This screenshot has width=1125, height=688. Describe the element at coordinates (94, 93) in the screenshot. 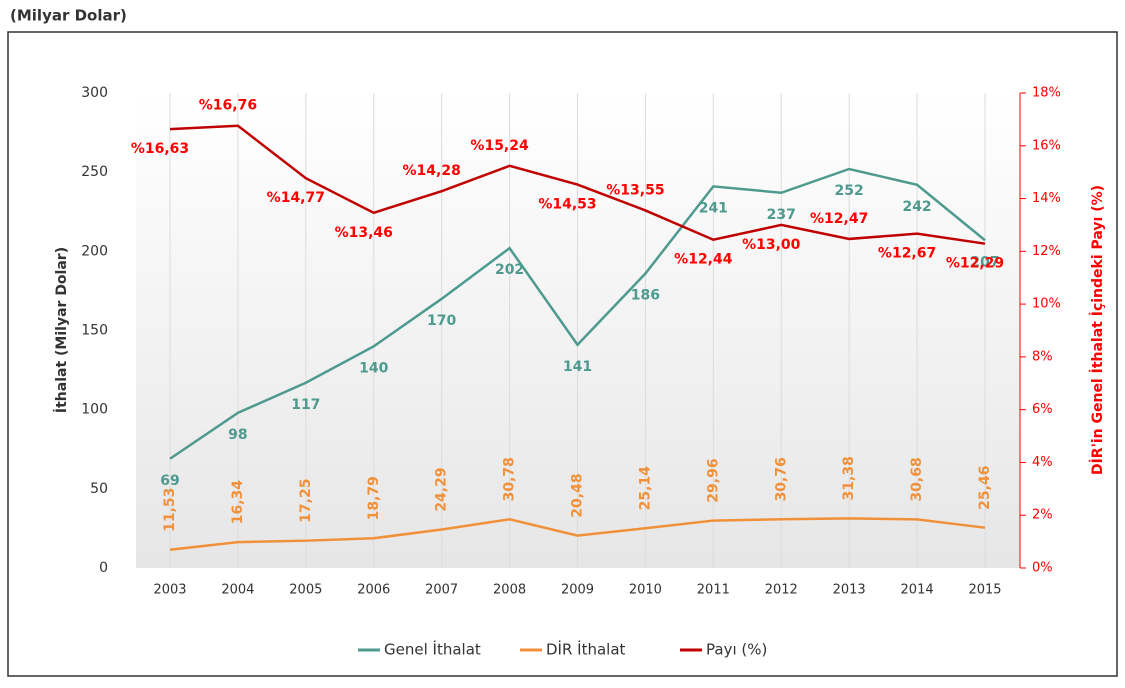

I see `y-tick-label: 300` at that location.